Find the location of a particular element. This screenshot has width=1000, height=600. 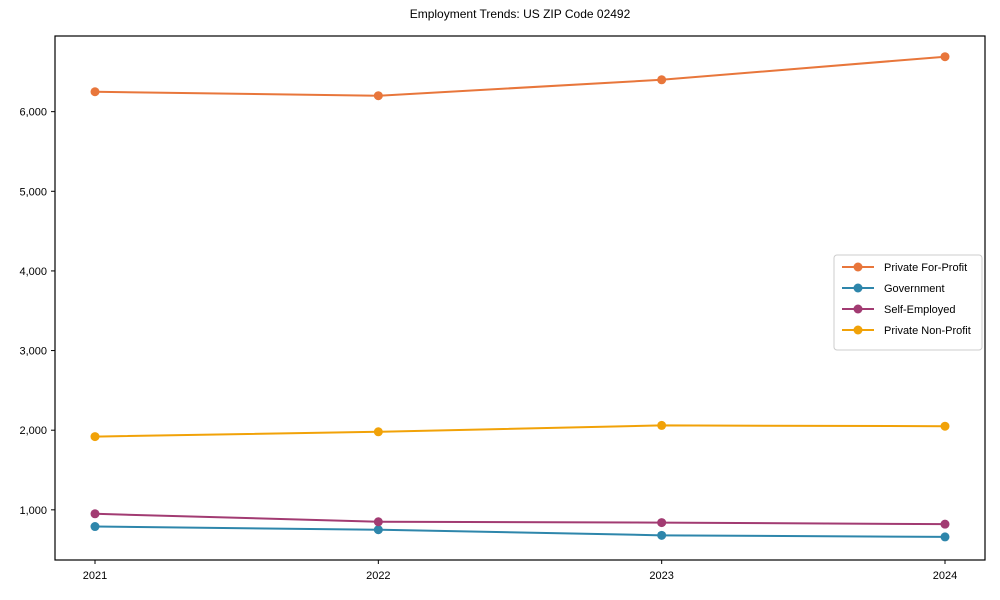

legend-marker-private-for-profit is located at coordinates (858, 267).